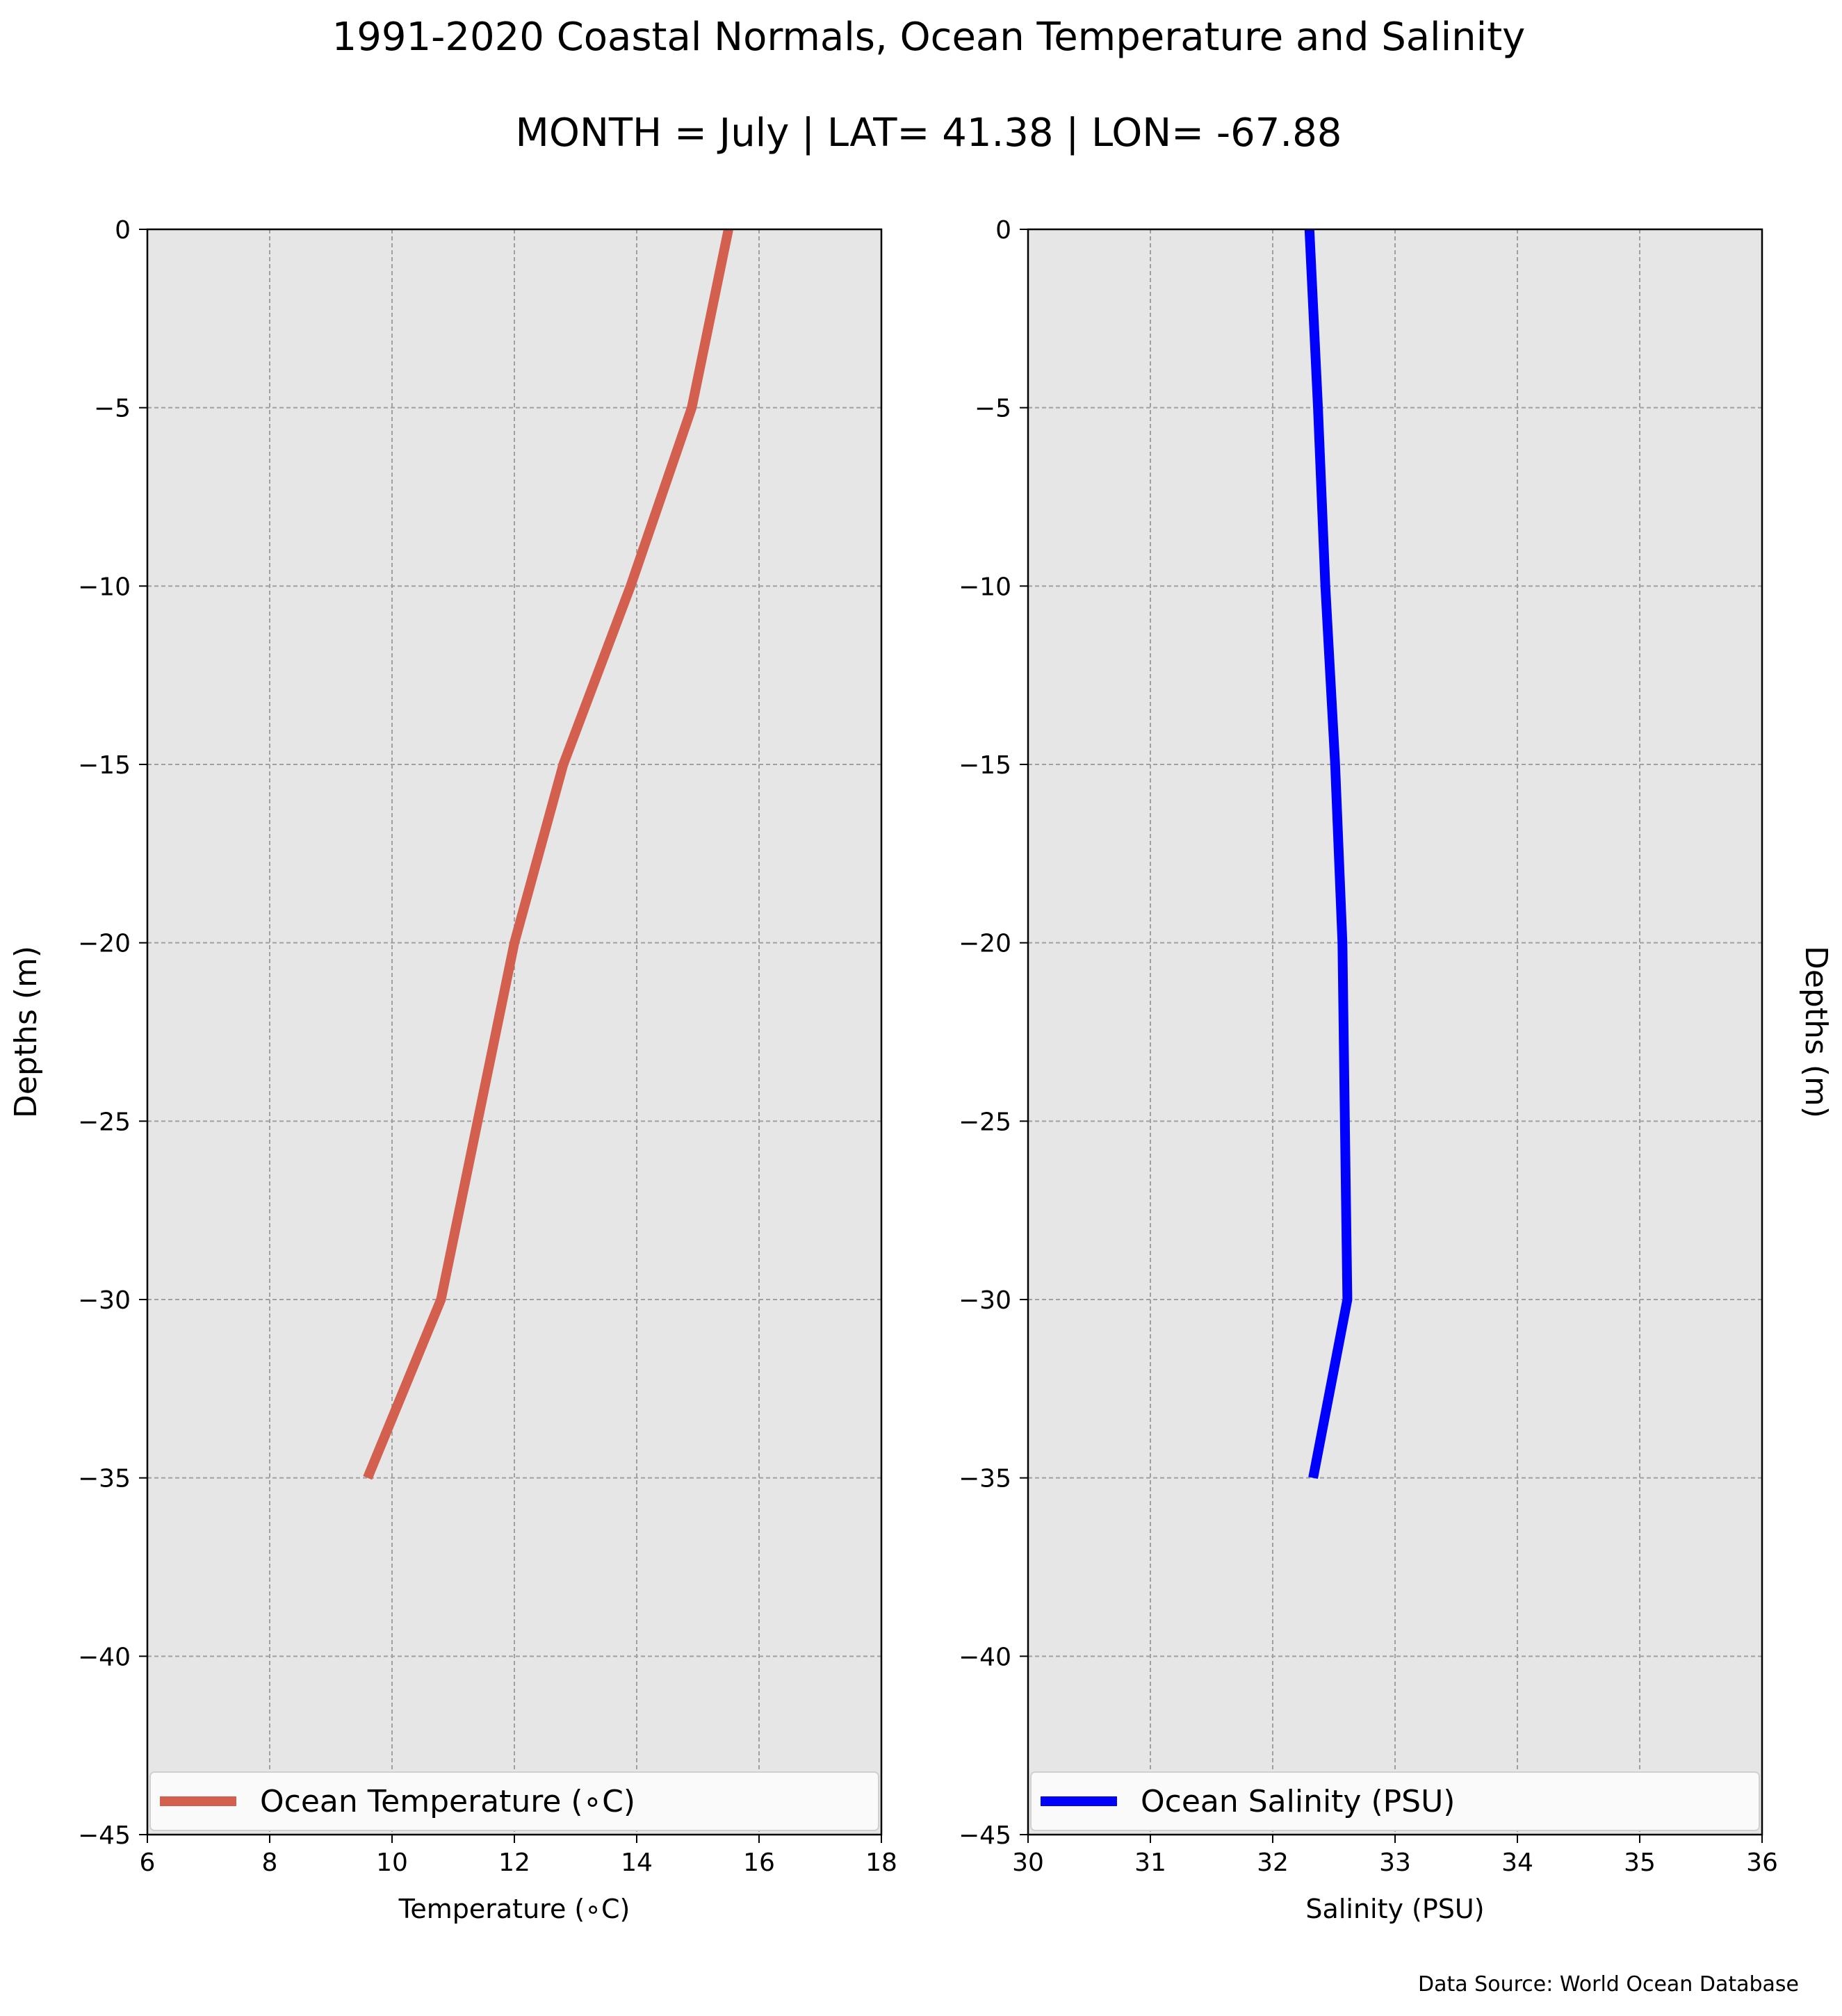  Describe the element at coordinates (637, 1863) in the screenshot. I see `x-tick-label: 14` at that location.